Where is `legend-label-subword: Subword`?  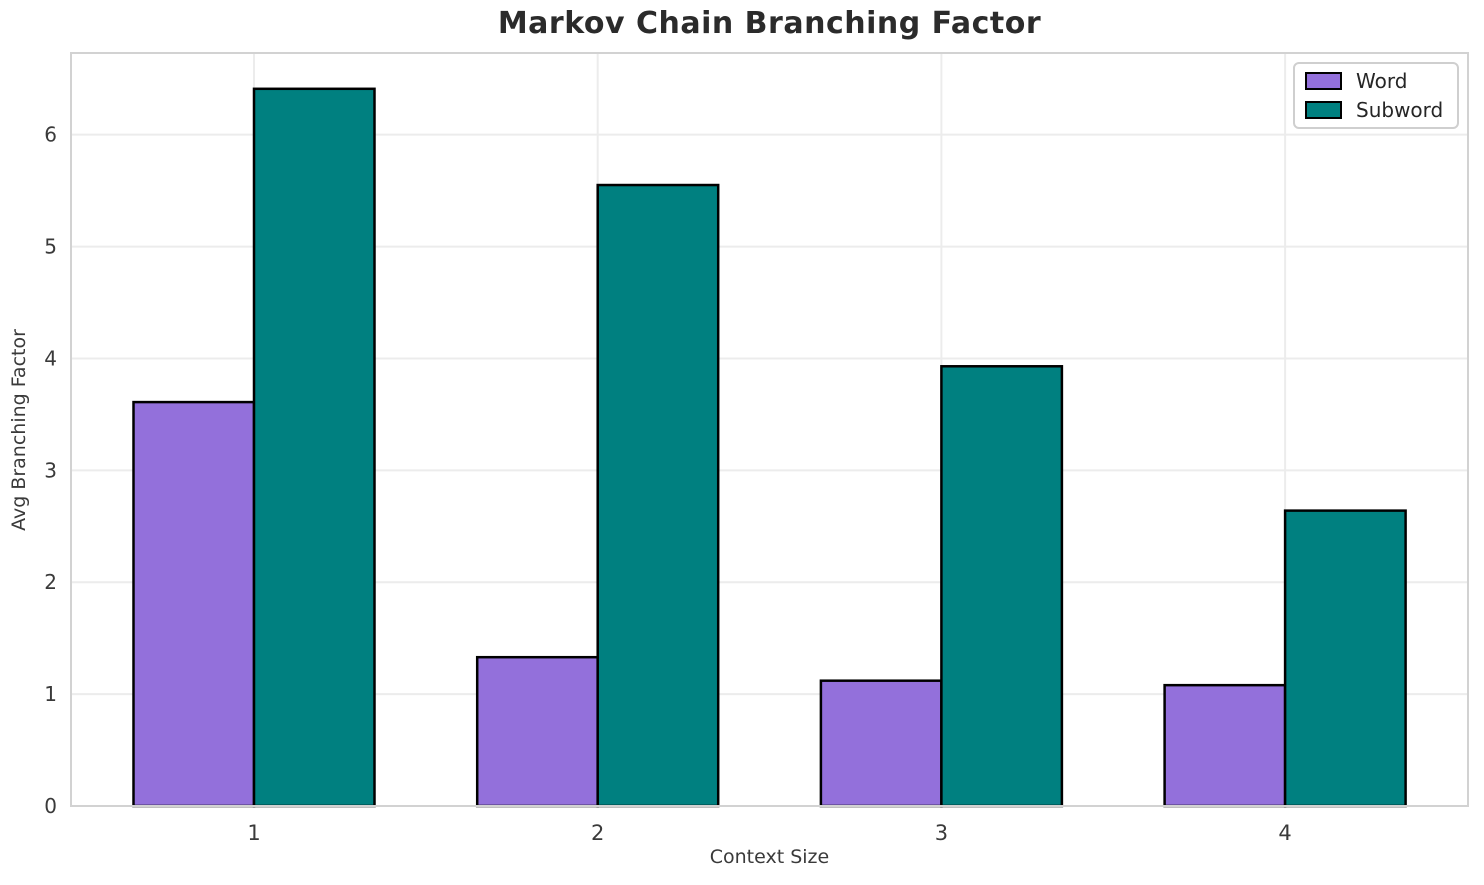
legend-label-subword: Subword is located at coordinates (1400, 110).